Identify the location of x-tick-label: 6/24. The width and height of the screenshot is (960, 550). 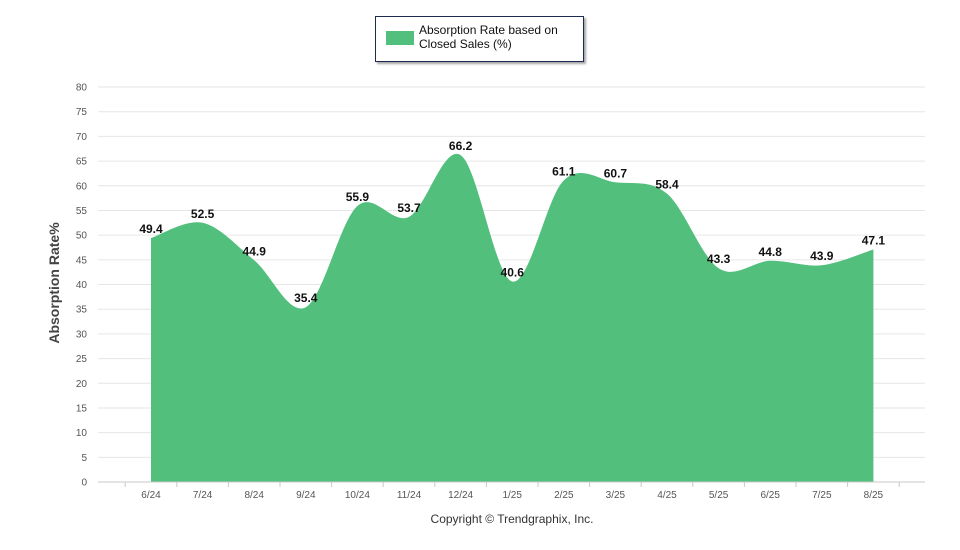
(151, 495).